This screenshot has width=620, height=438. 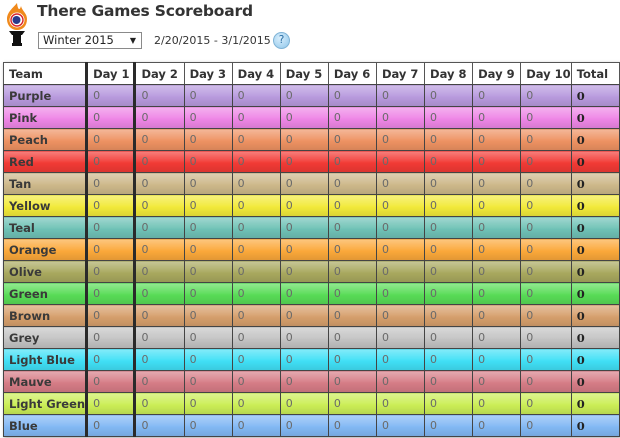 I want to click on team-row-mauve: Mauve 0 0 0 0 0 0 0 0 0 0 0, so click(x=311, y=381).